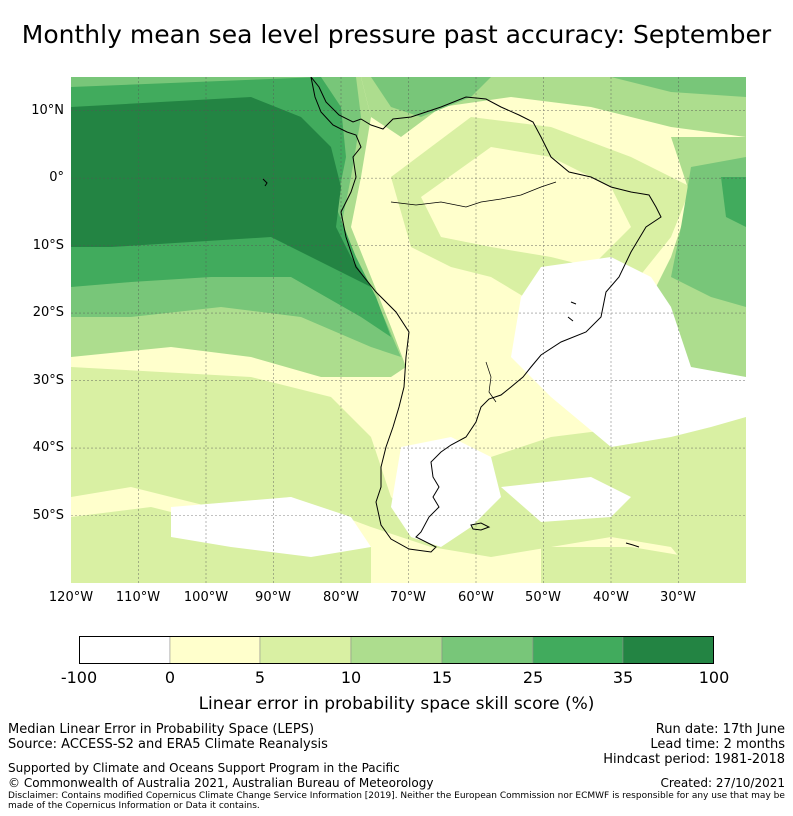  Describe the element at coordinates (491, 382) in the screenshot. I see `parana-river` at that location.